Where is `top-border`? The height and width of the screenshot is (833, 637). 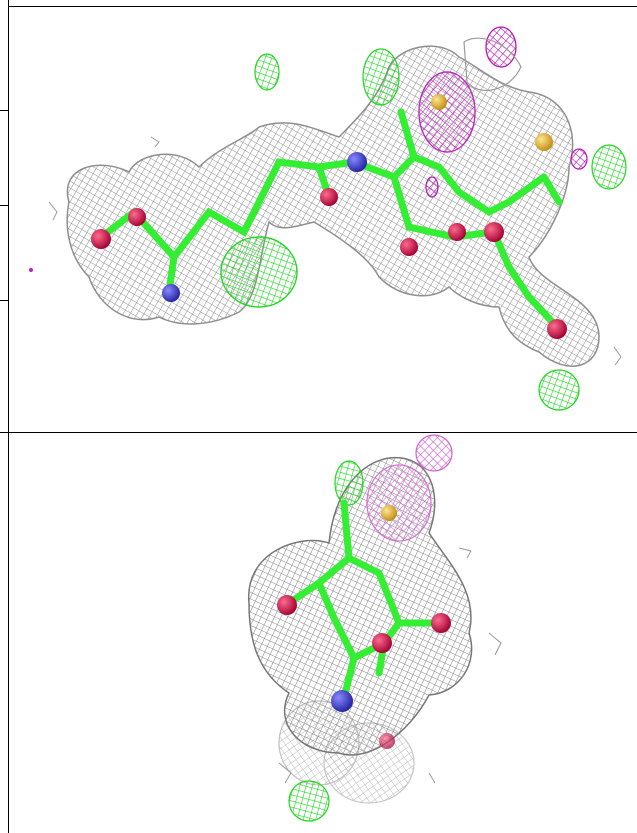
top-border is located at coordinates (322, 6).